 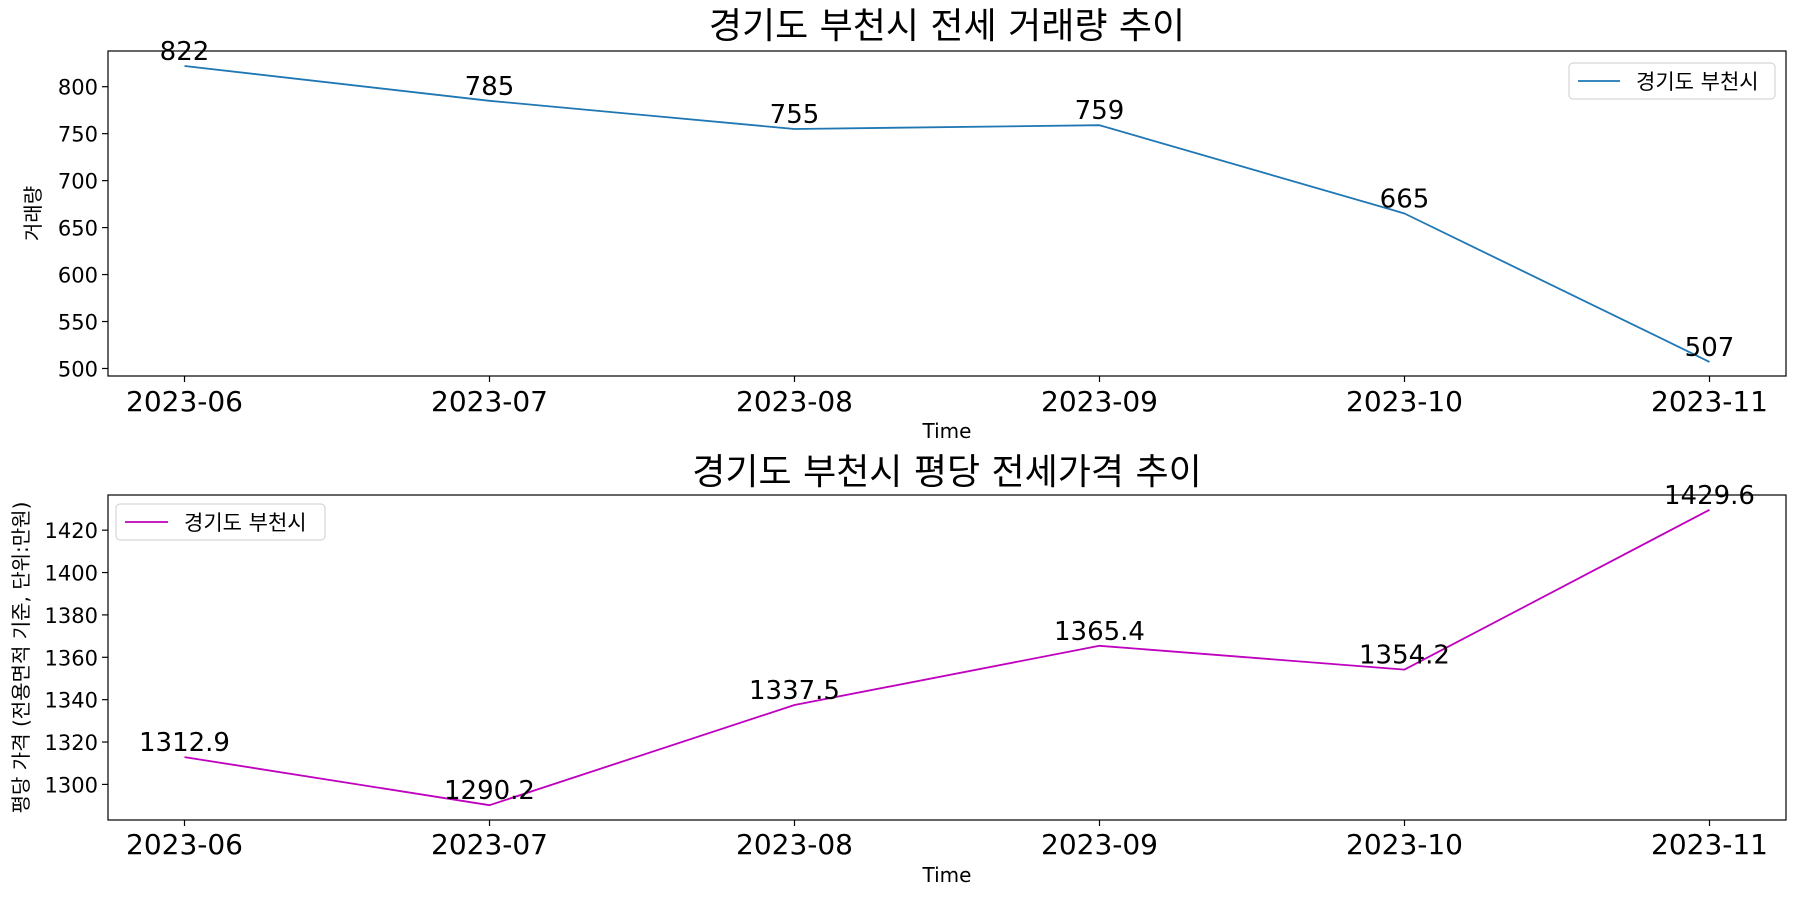 I want to click on y-tick-label: 500, so click(x=78, y=369).